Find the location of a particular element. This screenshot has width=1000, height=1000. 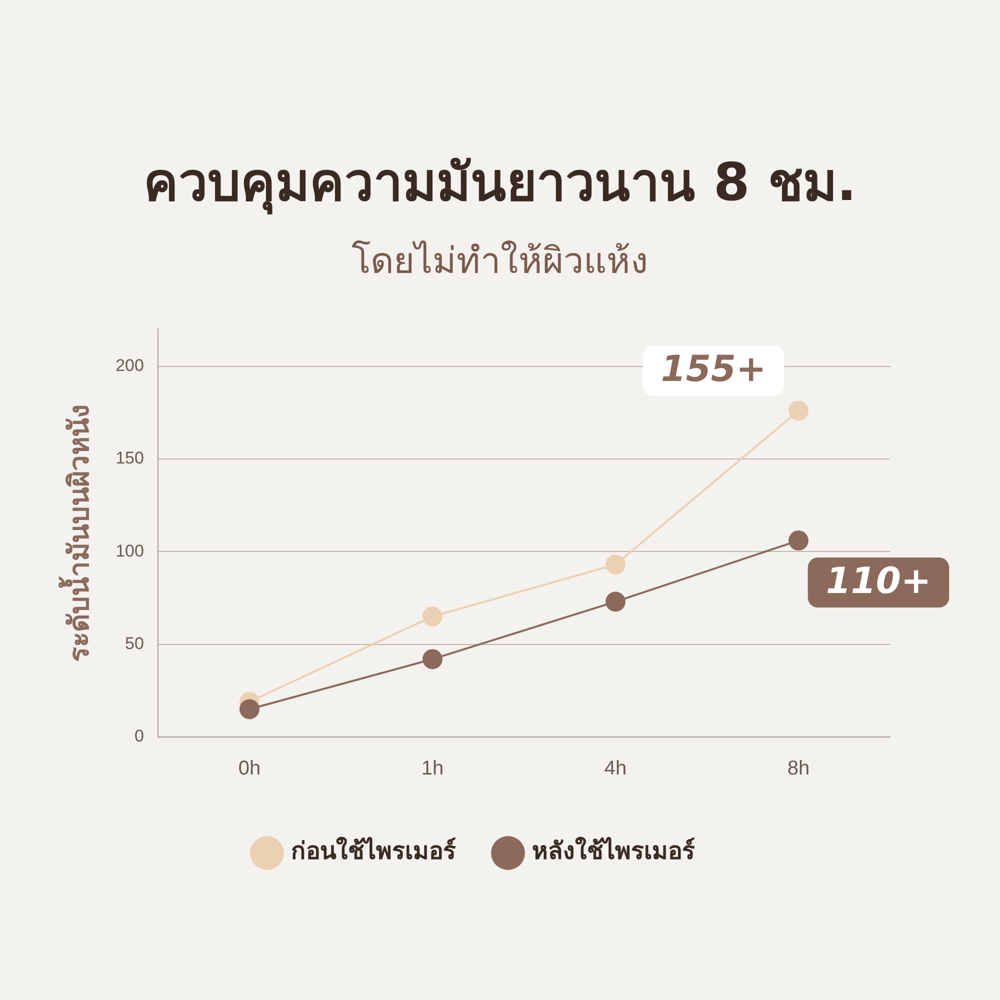

legend-label: หลังใช้ไพรเมอร์ is located at coordinates (613, 851).